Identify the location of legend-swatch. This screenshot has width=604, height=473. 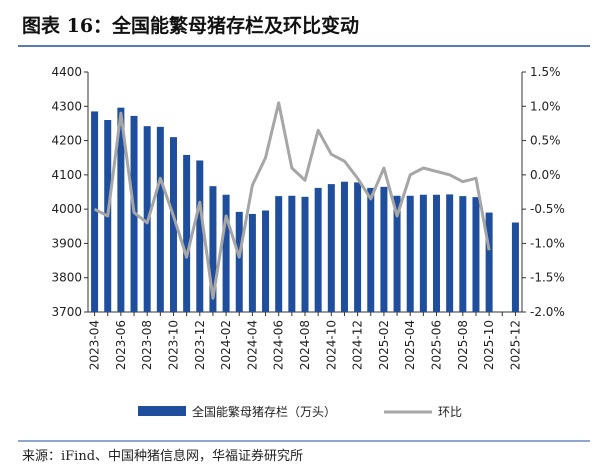
(162, 411).